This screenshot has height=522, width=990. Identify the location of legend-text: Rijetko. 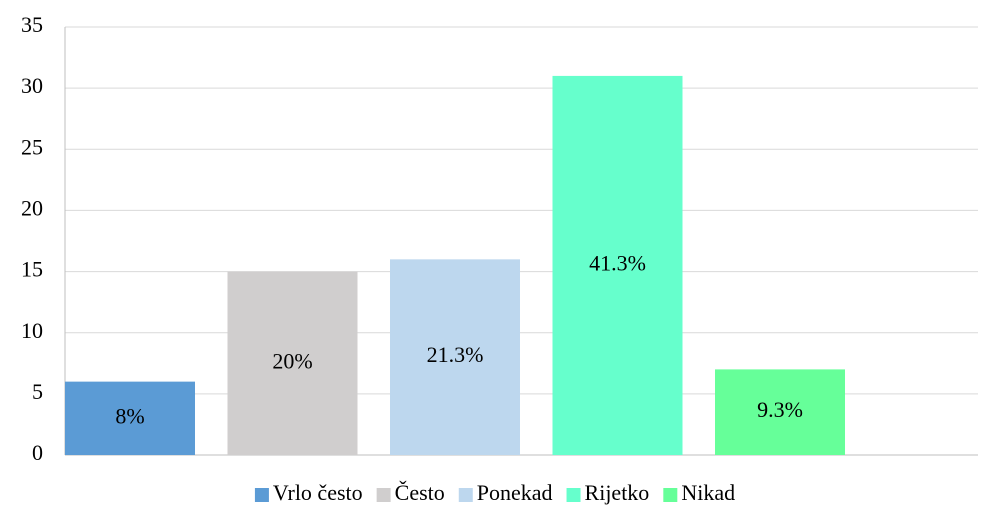
(617, 492).